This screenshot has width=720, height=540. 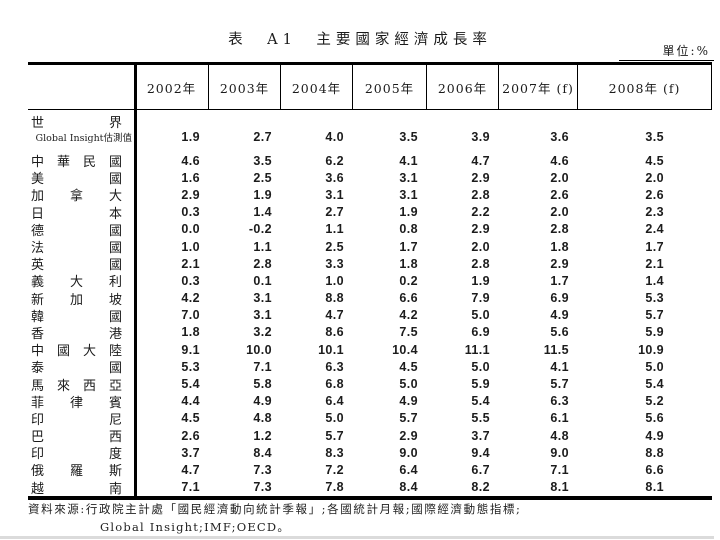 I want to click on value-cell: 6.3, so click(x=559, y=401).